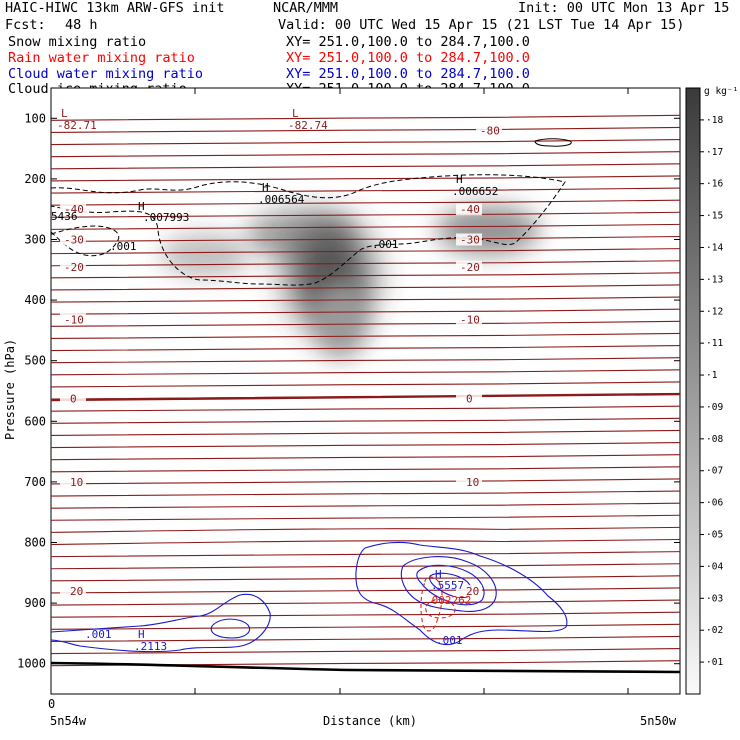 The image size is (740, 740). Describe the element at coordinates (295, 113) in the screenshot. I see `low-mark-centre: L` at that location.